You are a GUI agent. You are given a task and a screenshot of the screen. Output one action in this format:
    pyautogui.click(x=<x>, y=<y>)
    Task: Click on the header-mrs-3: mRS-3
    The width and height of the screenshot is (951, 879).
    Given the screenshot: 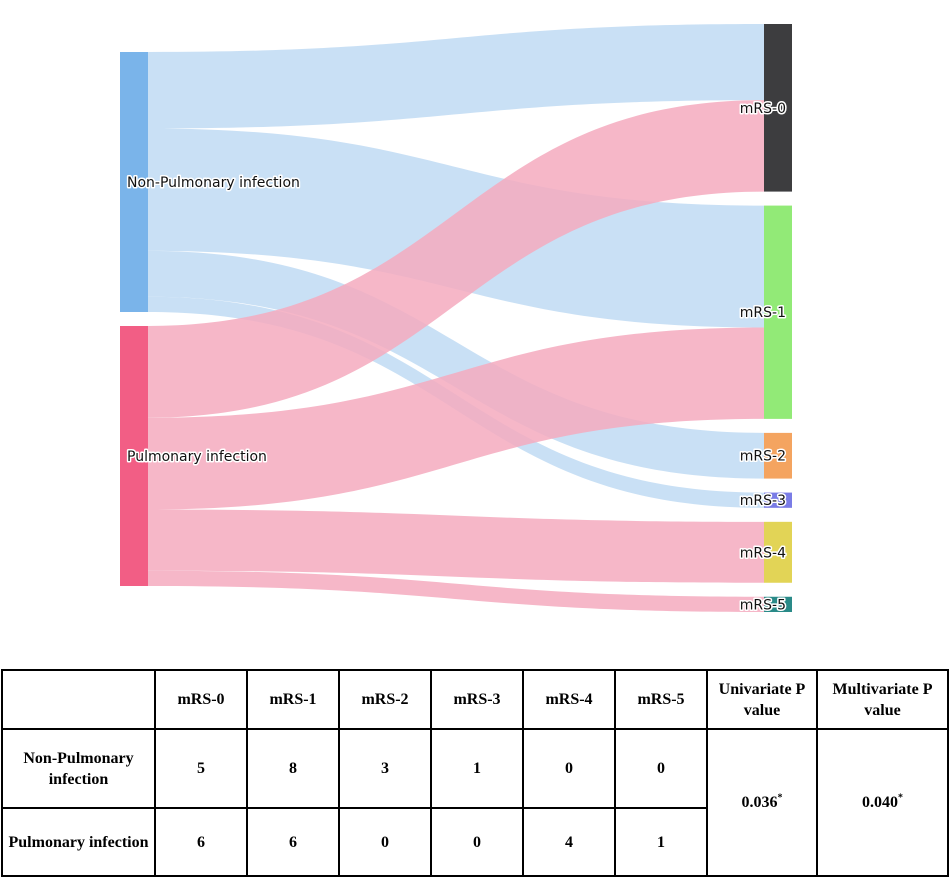 What is the action you would take?
    pyautogui.click(x=477, y=699)
    